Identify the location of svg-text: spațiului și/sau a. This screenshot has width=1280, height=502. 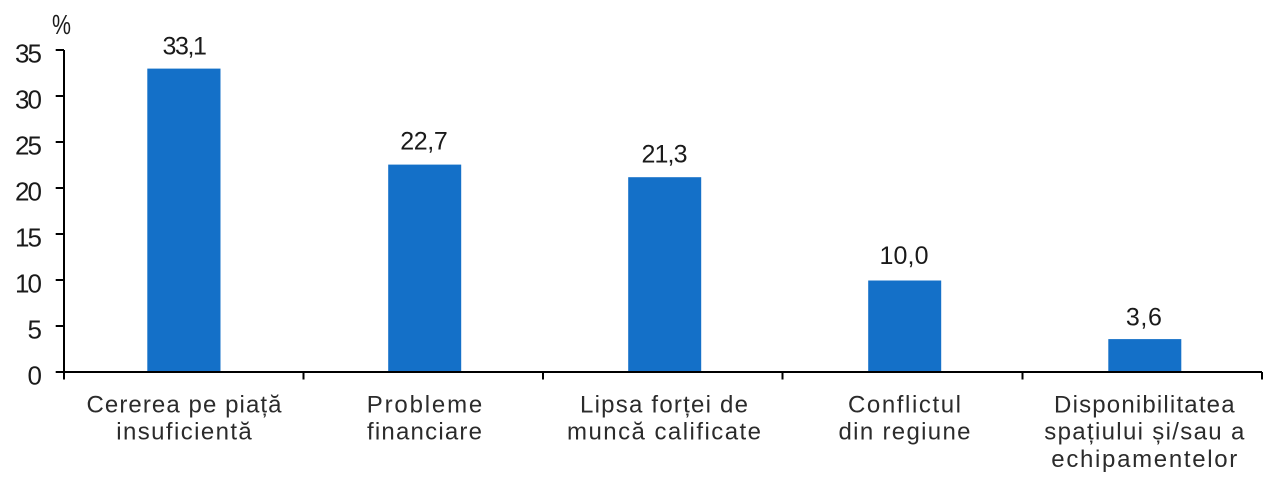
(1144, 432).